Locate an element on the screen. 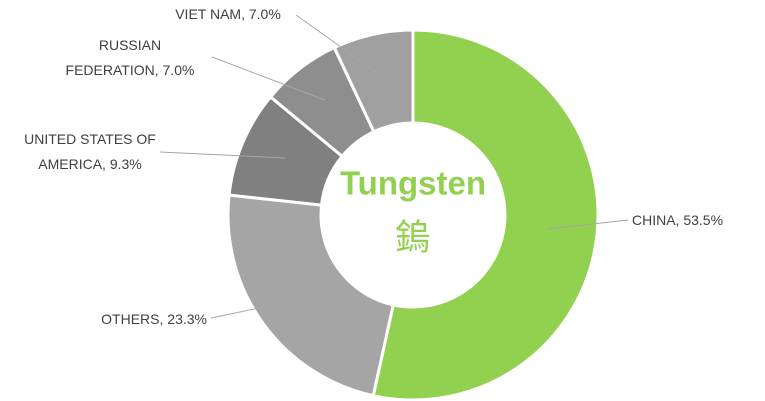 The width and height of the screenshot is (765, 401). data-label: RUSSIAN FEDERATION, 7.0% is located at coordinates (130, 57).